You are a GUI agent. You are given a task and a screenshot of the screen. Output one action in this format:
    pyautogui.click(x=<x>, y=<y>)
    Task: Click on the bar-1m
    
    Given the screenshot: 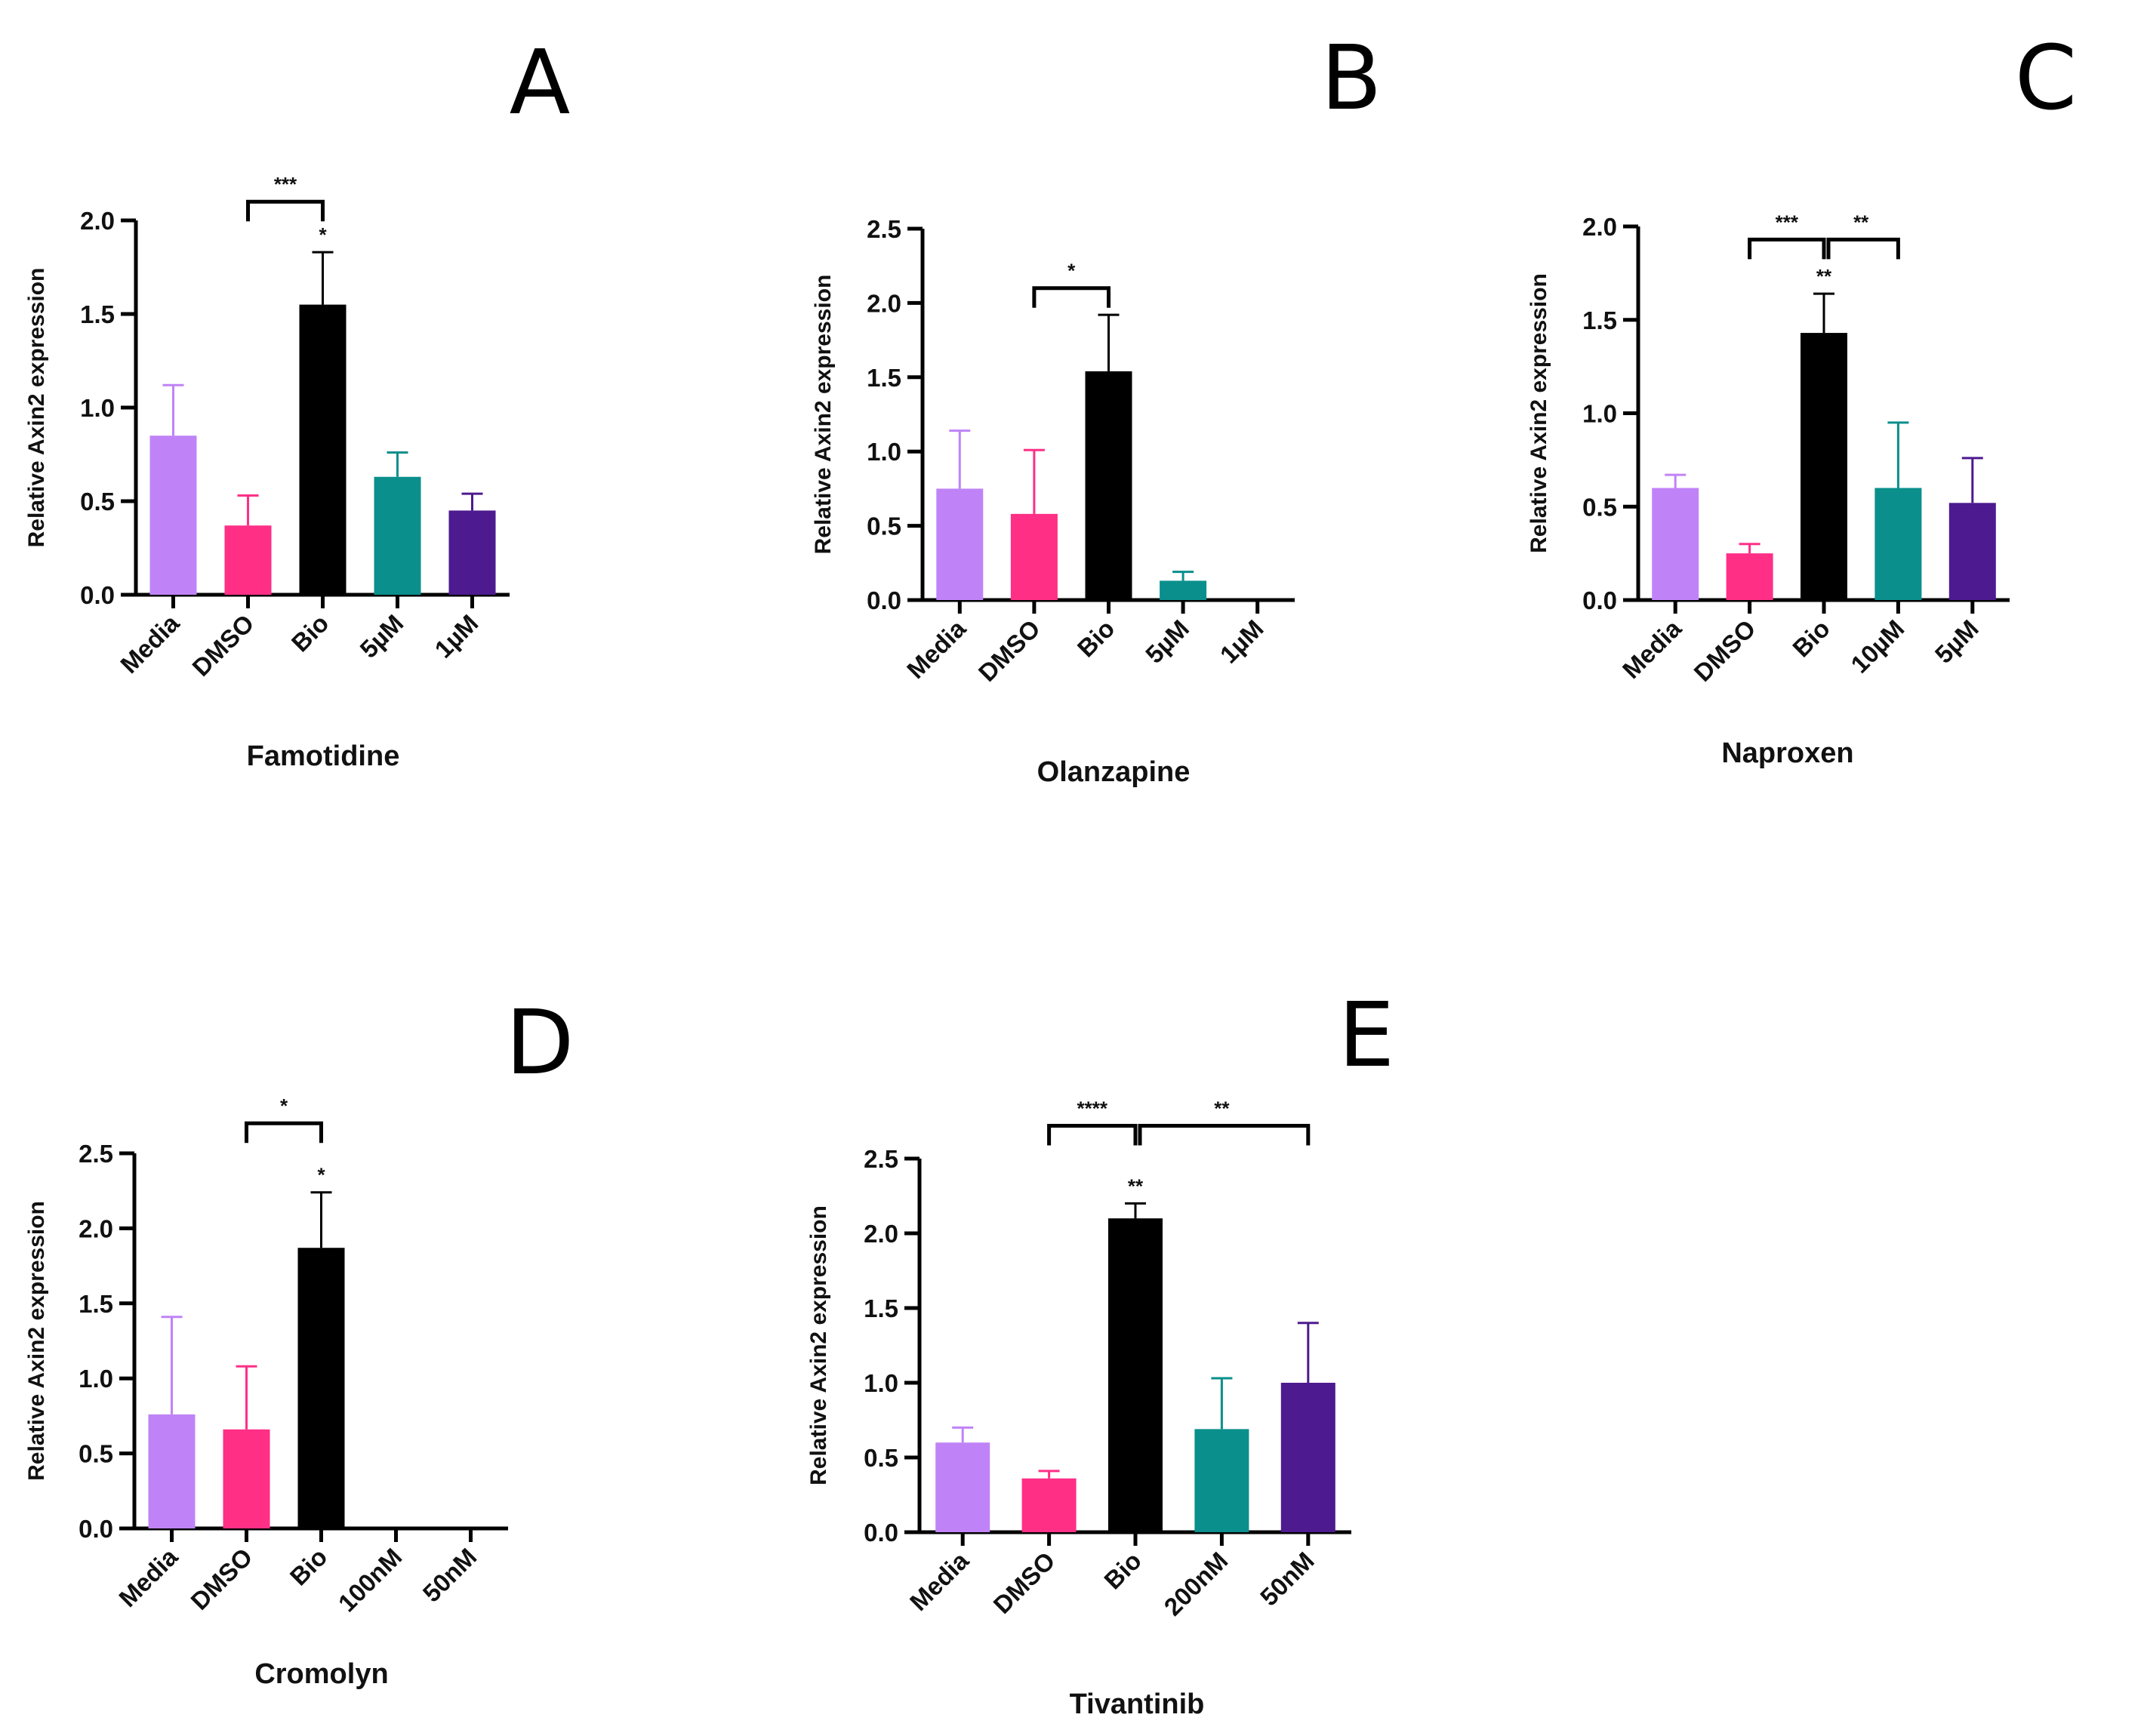 What is the action you would take?
    pyautogui.click(x=472, y=552)
    